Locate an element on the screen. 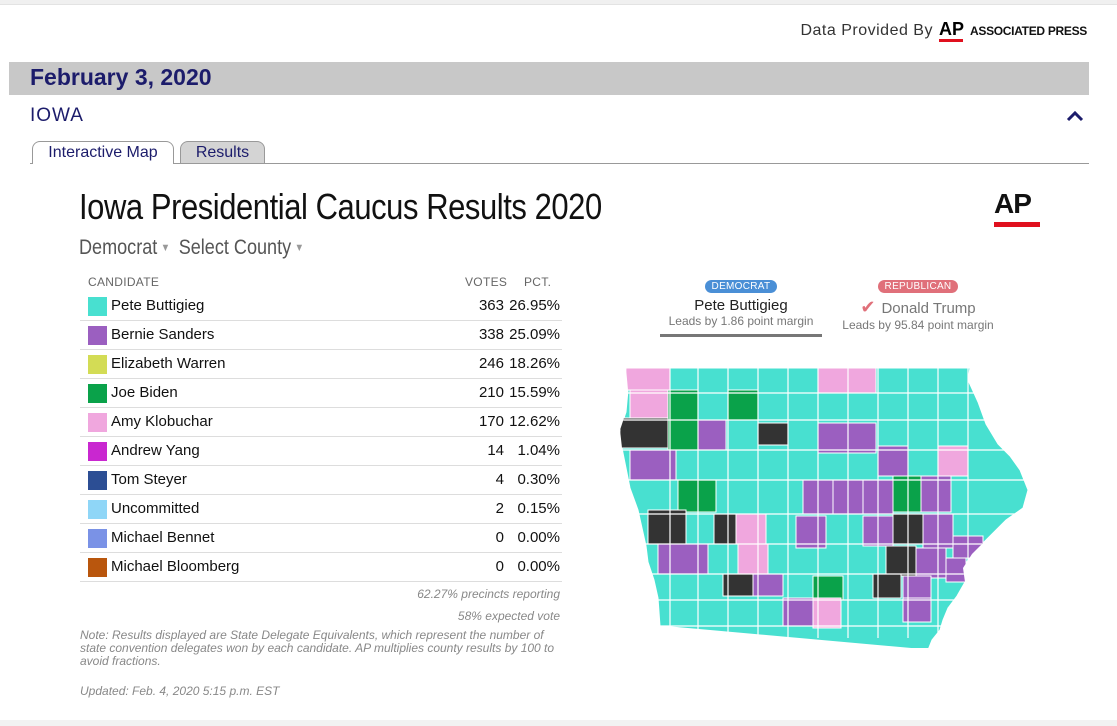  county-obrien is located at coordinates (683, 405).